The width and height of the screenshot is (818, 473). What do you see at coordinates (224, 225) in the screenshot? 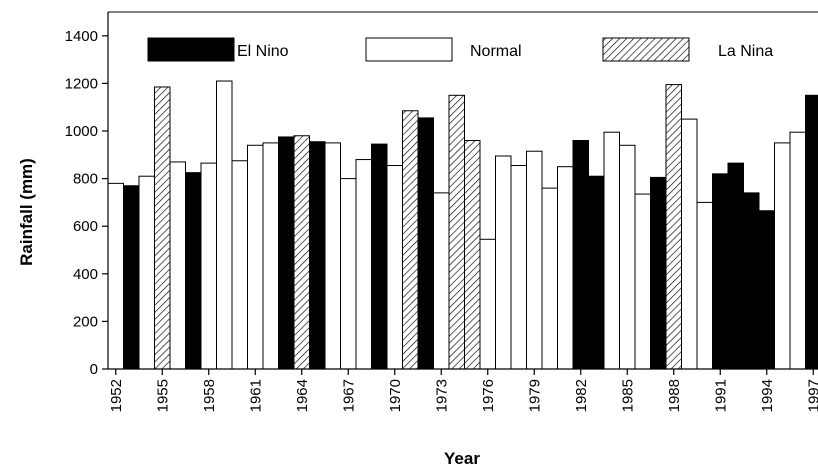
I see `bar-1959-normal` at bounding box center [224, 225].